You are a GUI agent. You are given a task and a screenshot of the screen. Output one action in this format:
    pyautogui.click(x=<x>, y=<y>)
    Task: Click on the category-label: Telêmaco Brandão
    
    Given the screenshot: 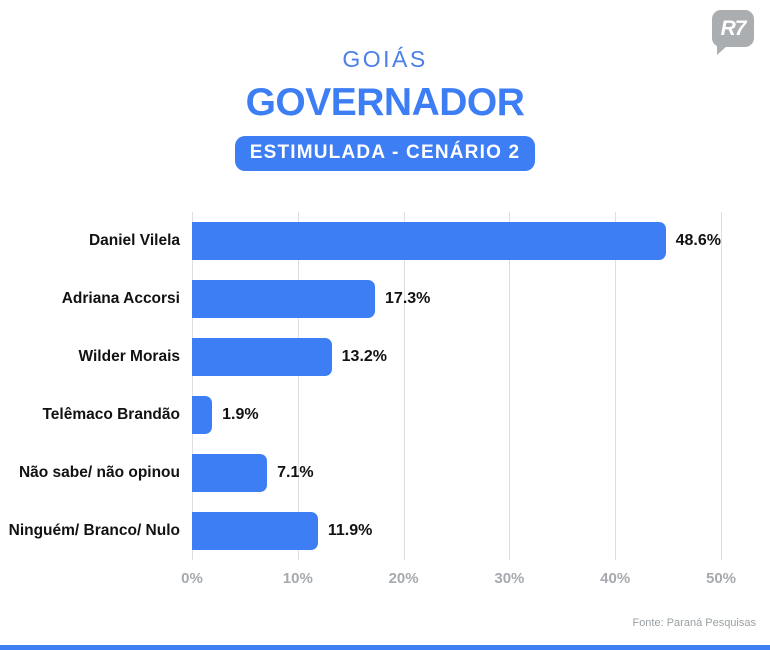 What is the action you would take?
    pyautogui.click(x=111, y=414)
    